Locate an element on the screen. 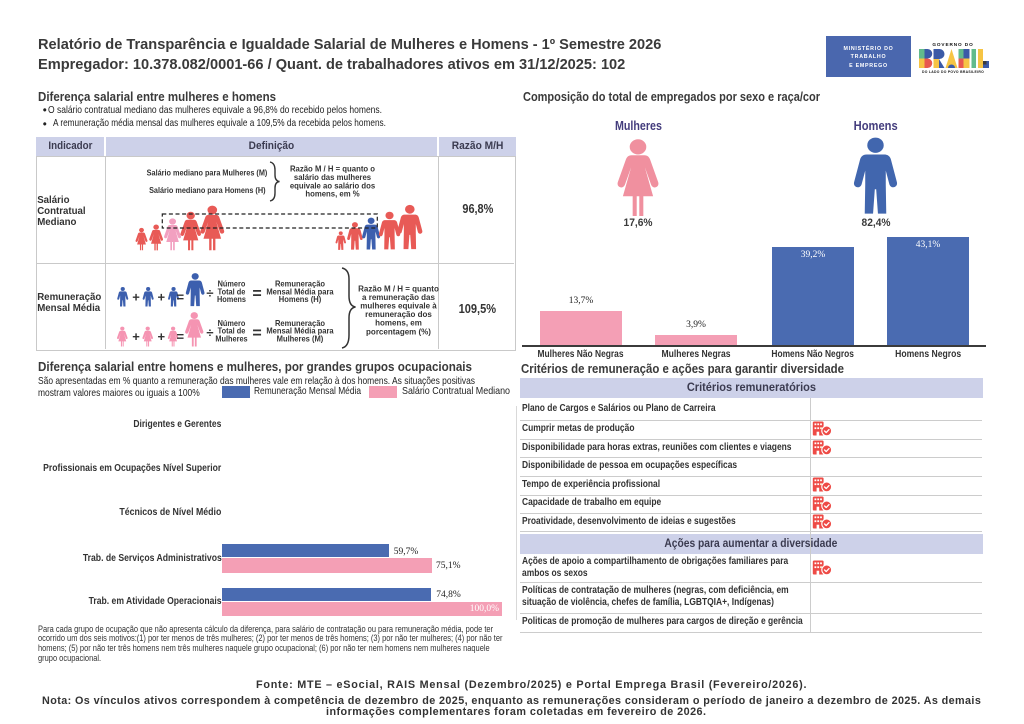 The image size is (1024, 724). svg-text: porcentagem (%) is located at coordinates (398, 331).